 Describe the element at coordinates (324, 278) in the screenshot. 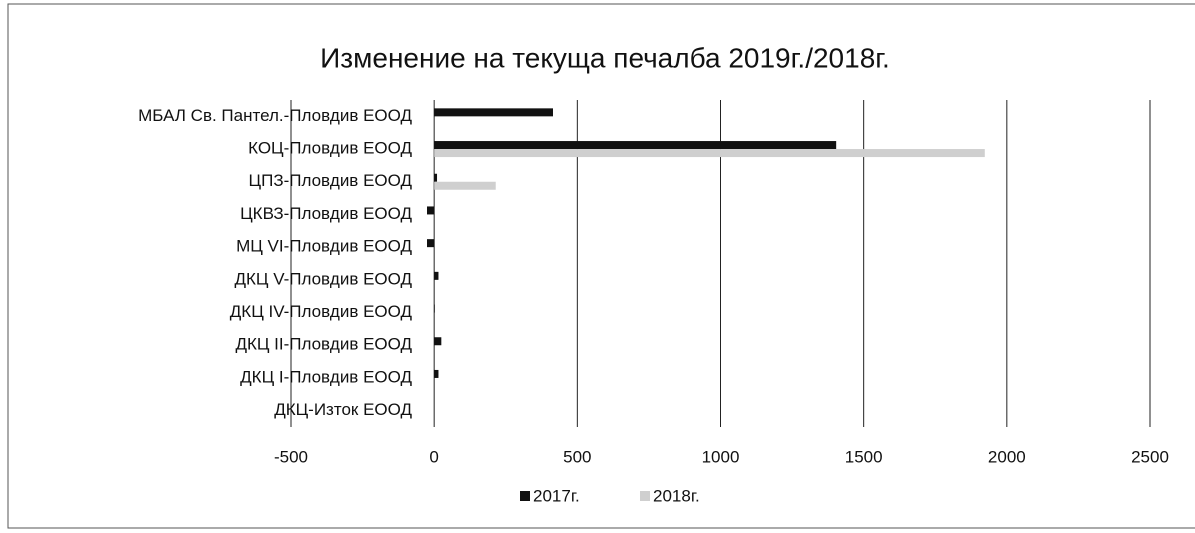

I see `y-tick-label: ДКЦ V-Пловдив ЕООД` at that location.